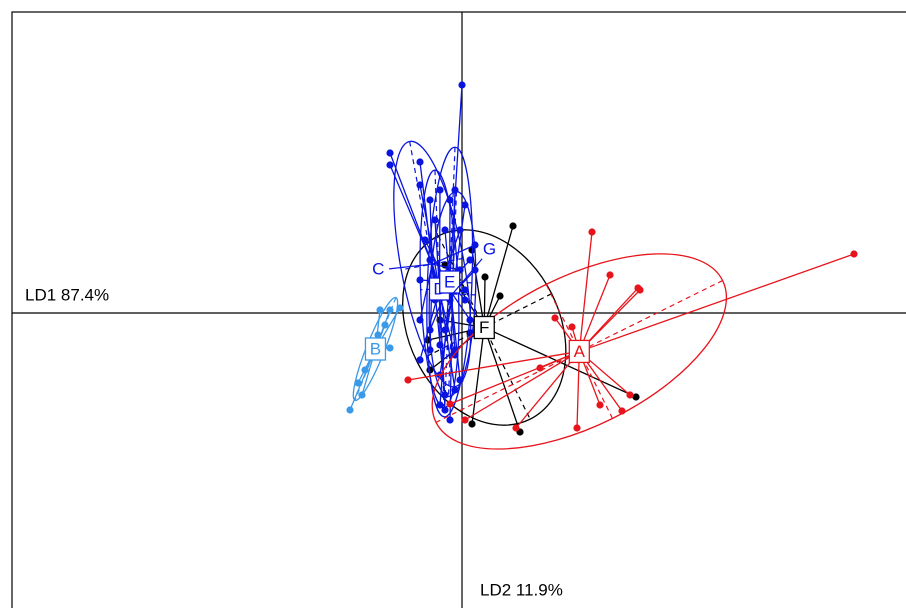 The image size is (906, 608). I want to click on group-label: G, so click(489, 248).